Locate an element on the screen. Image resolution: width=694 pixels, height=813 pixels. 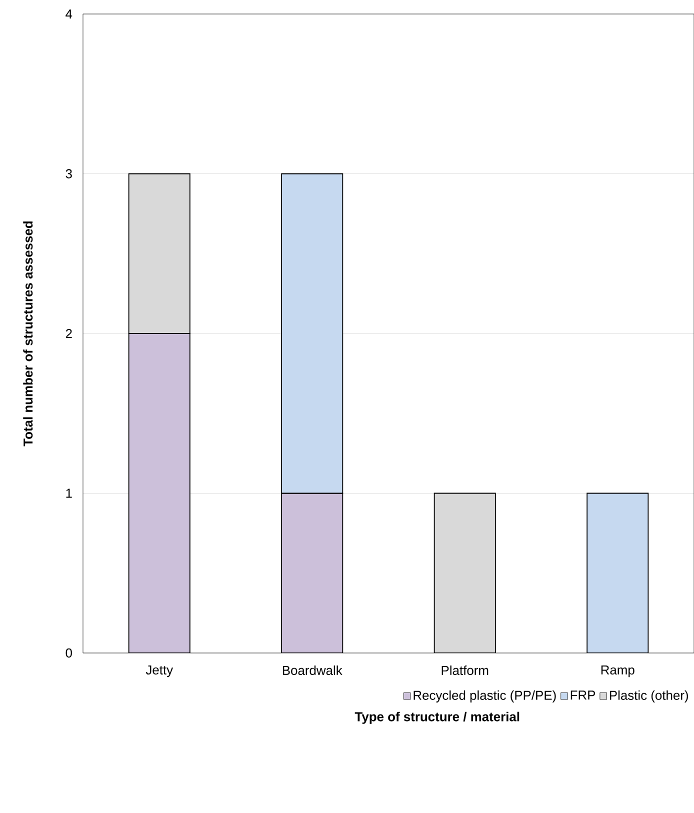
y-tick-label: 1 is located at coordinates (69, 493).